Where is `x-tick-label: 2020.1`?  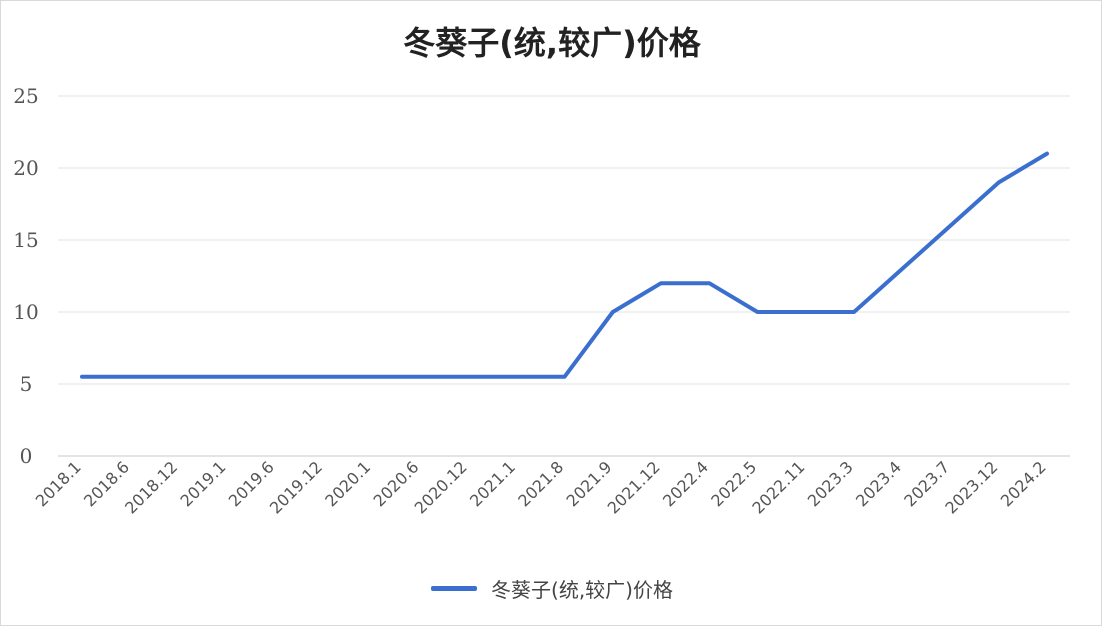
x-tick-label: 2020.1 is located at coordinates (347, 483).